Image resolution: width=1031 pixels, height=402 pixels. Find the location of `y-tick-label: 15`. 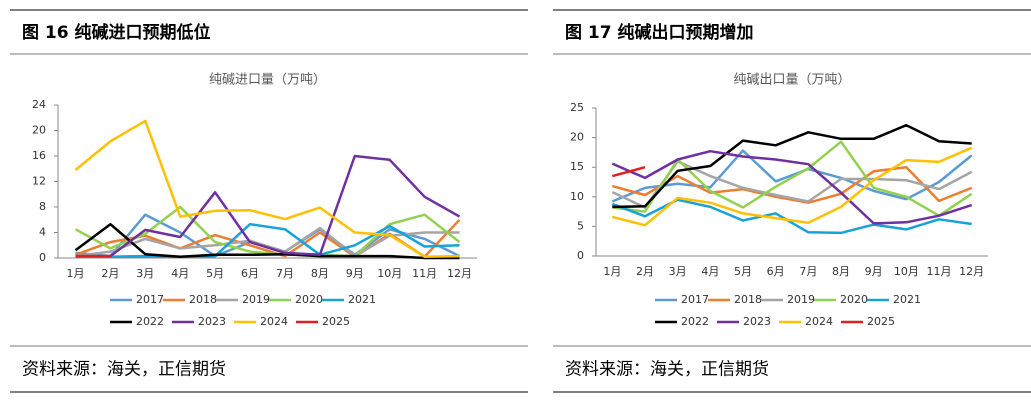

y-tick-label: 15 is located at coordinates (577, 166).